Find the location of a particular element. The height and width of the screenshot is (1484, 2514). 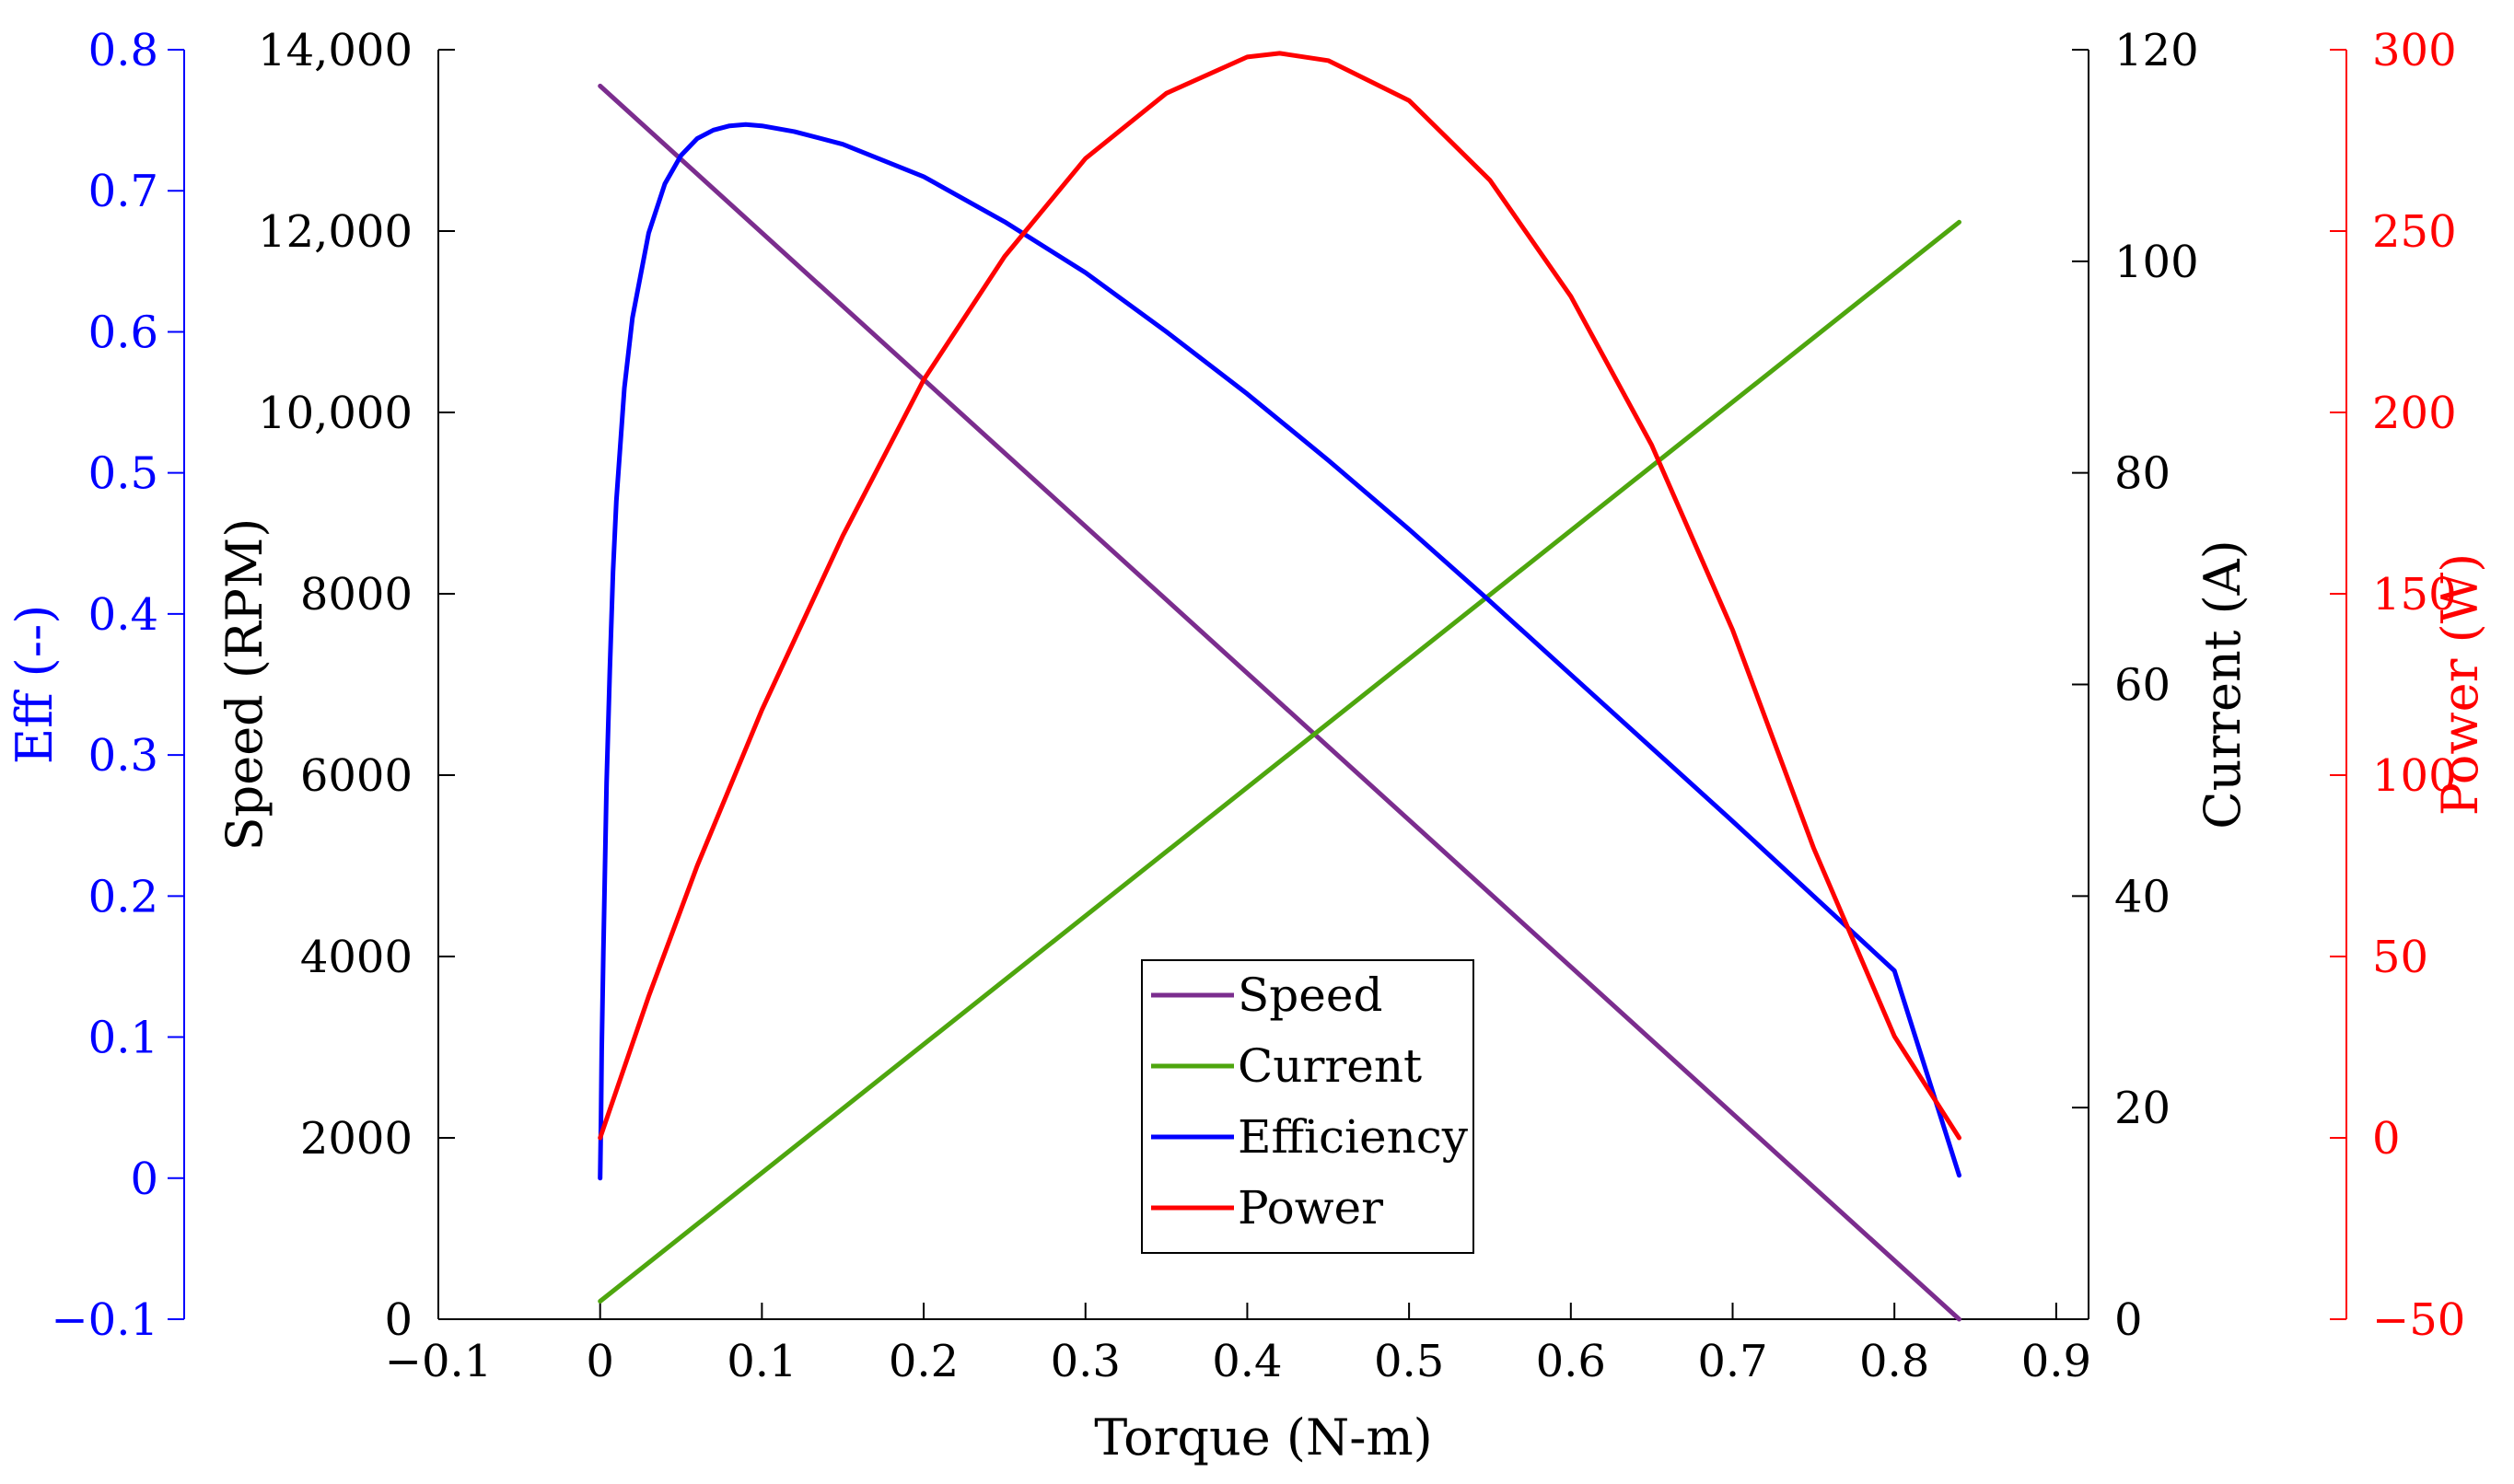

x-tick-label: 0.6 is located at coordinates (1571, 1361).